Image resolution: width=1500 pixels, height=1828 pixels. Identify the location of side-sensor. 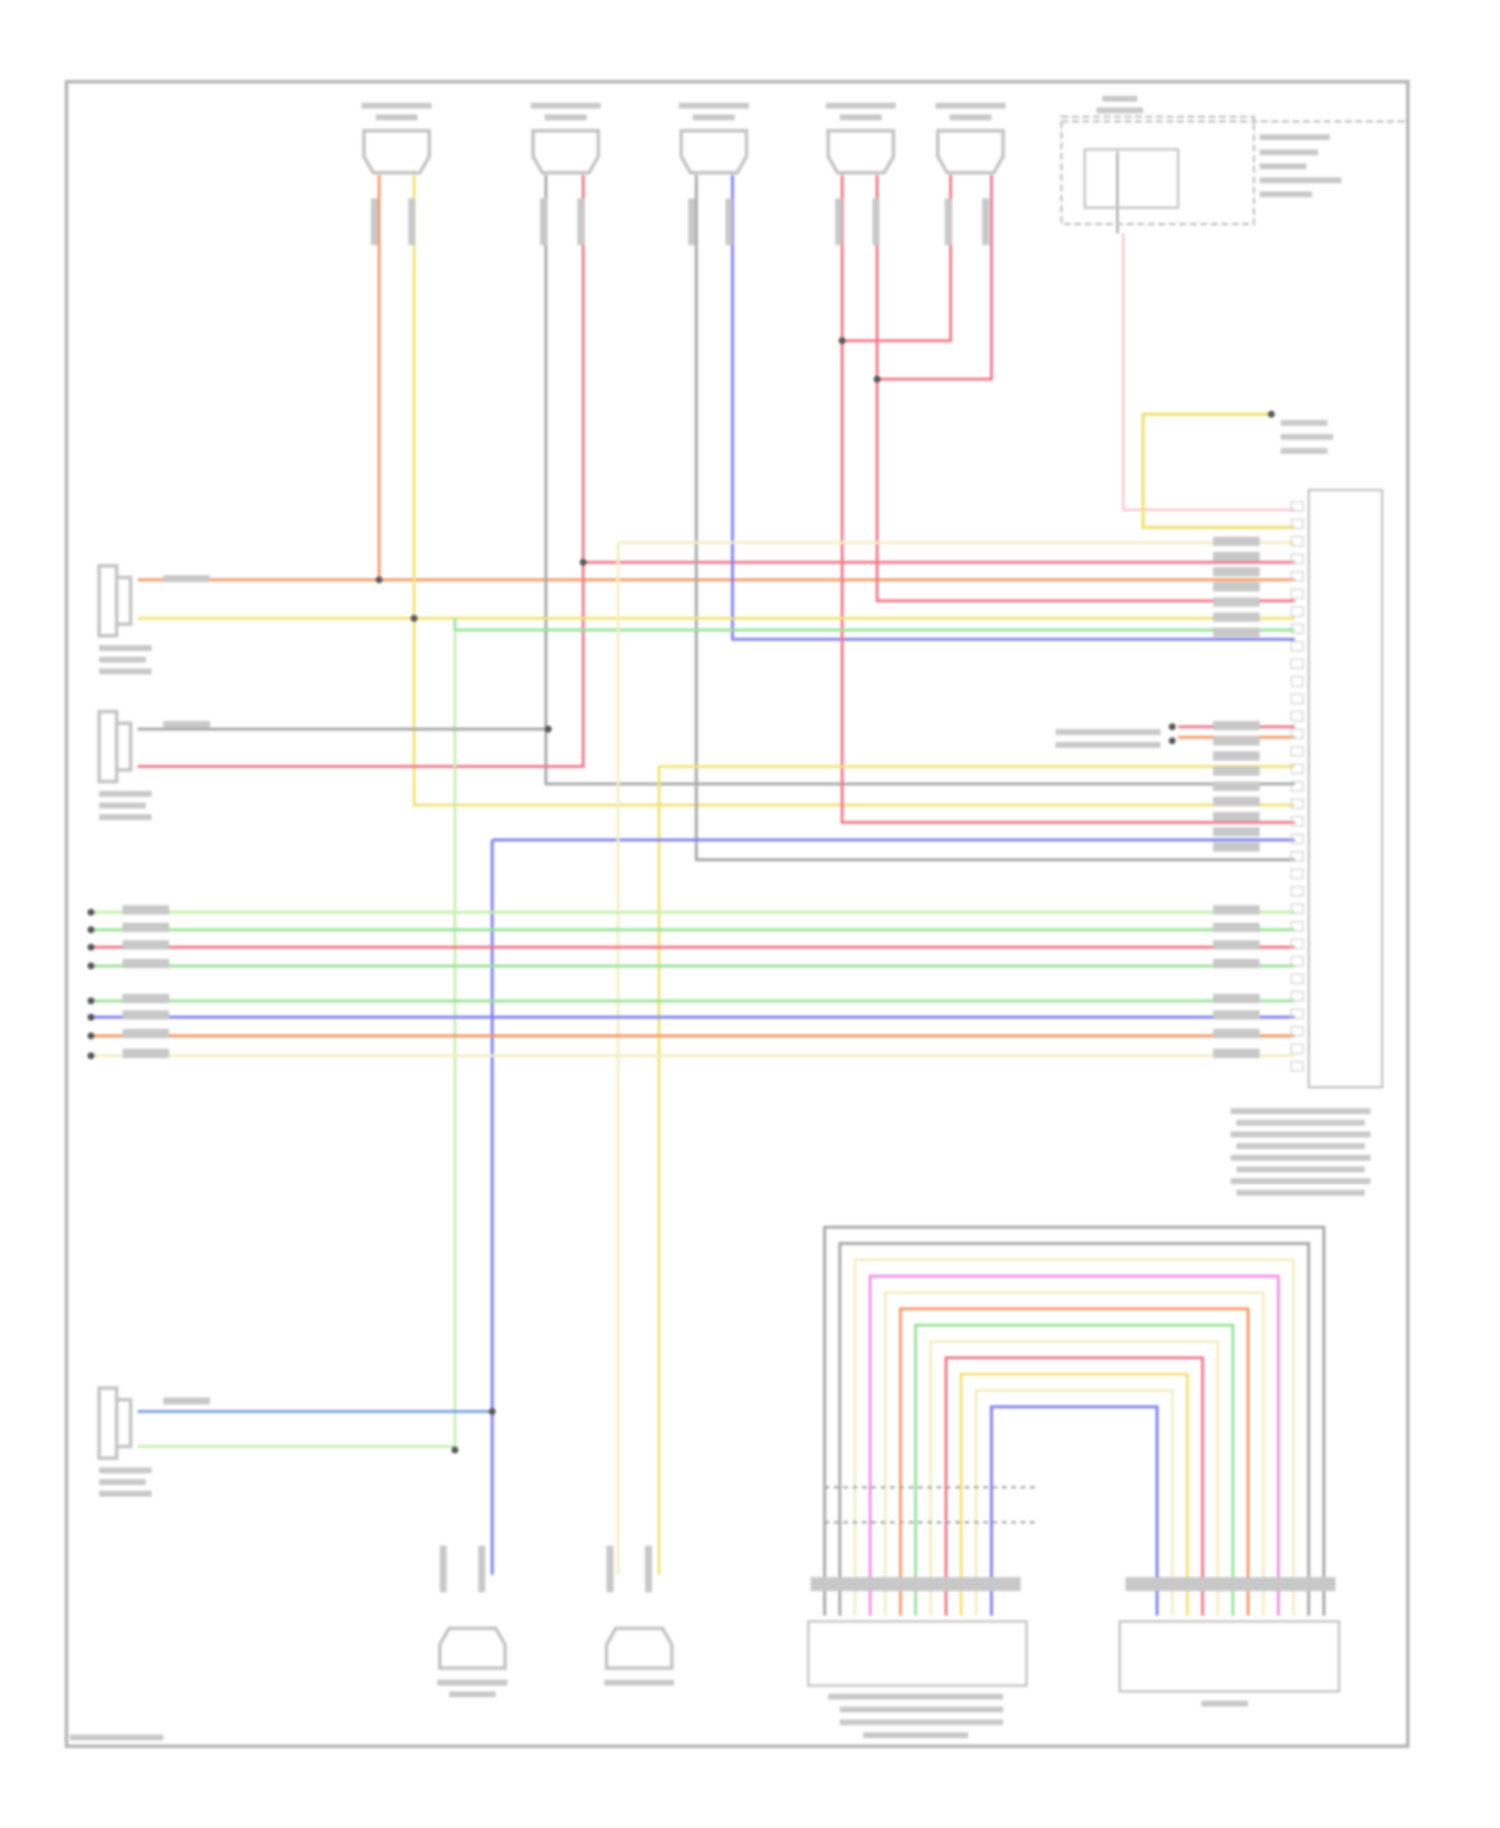
(115, 746).